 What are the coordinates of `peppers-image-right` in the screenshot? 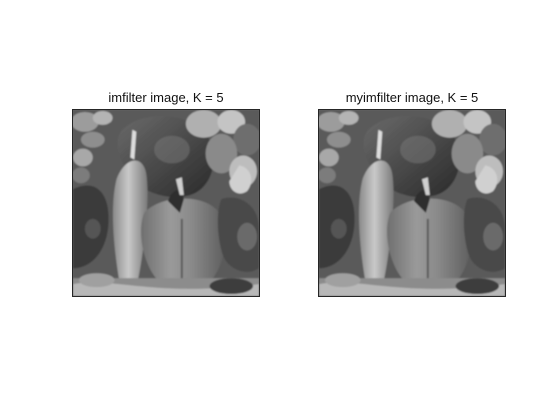 It's located at (412, 203).